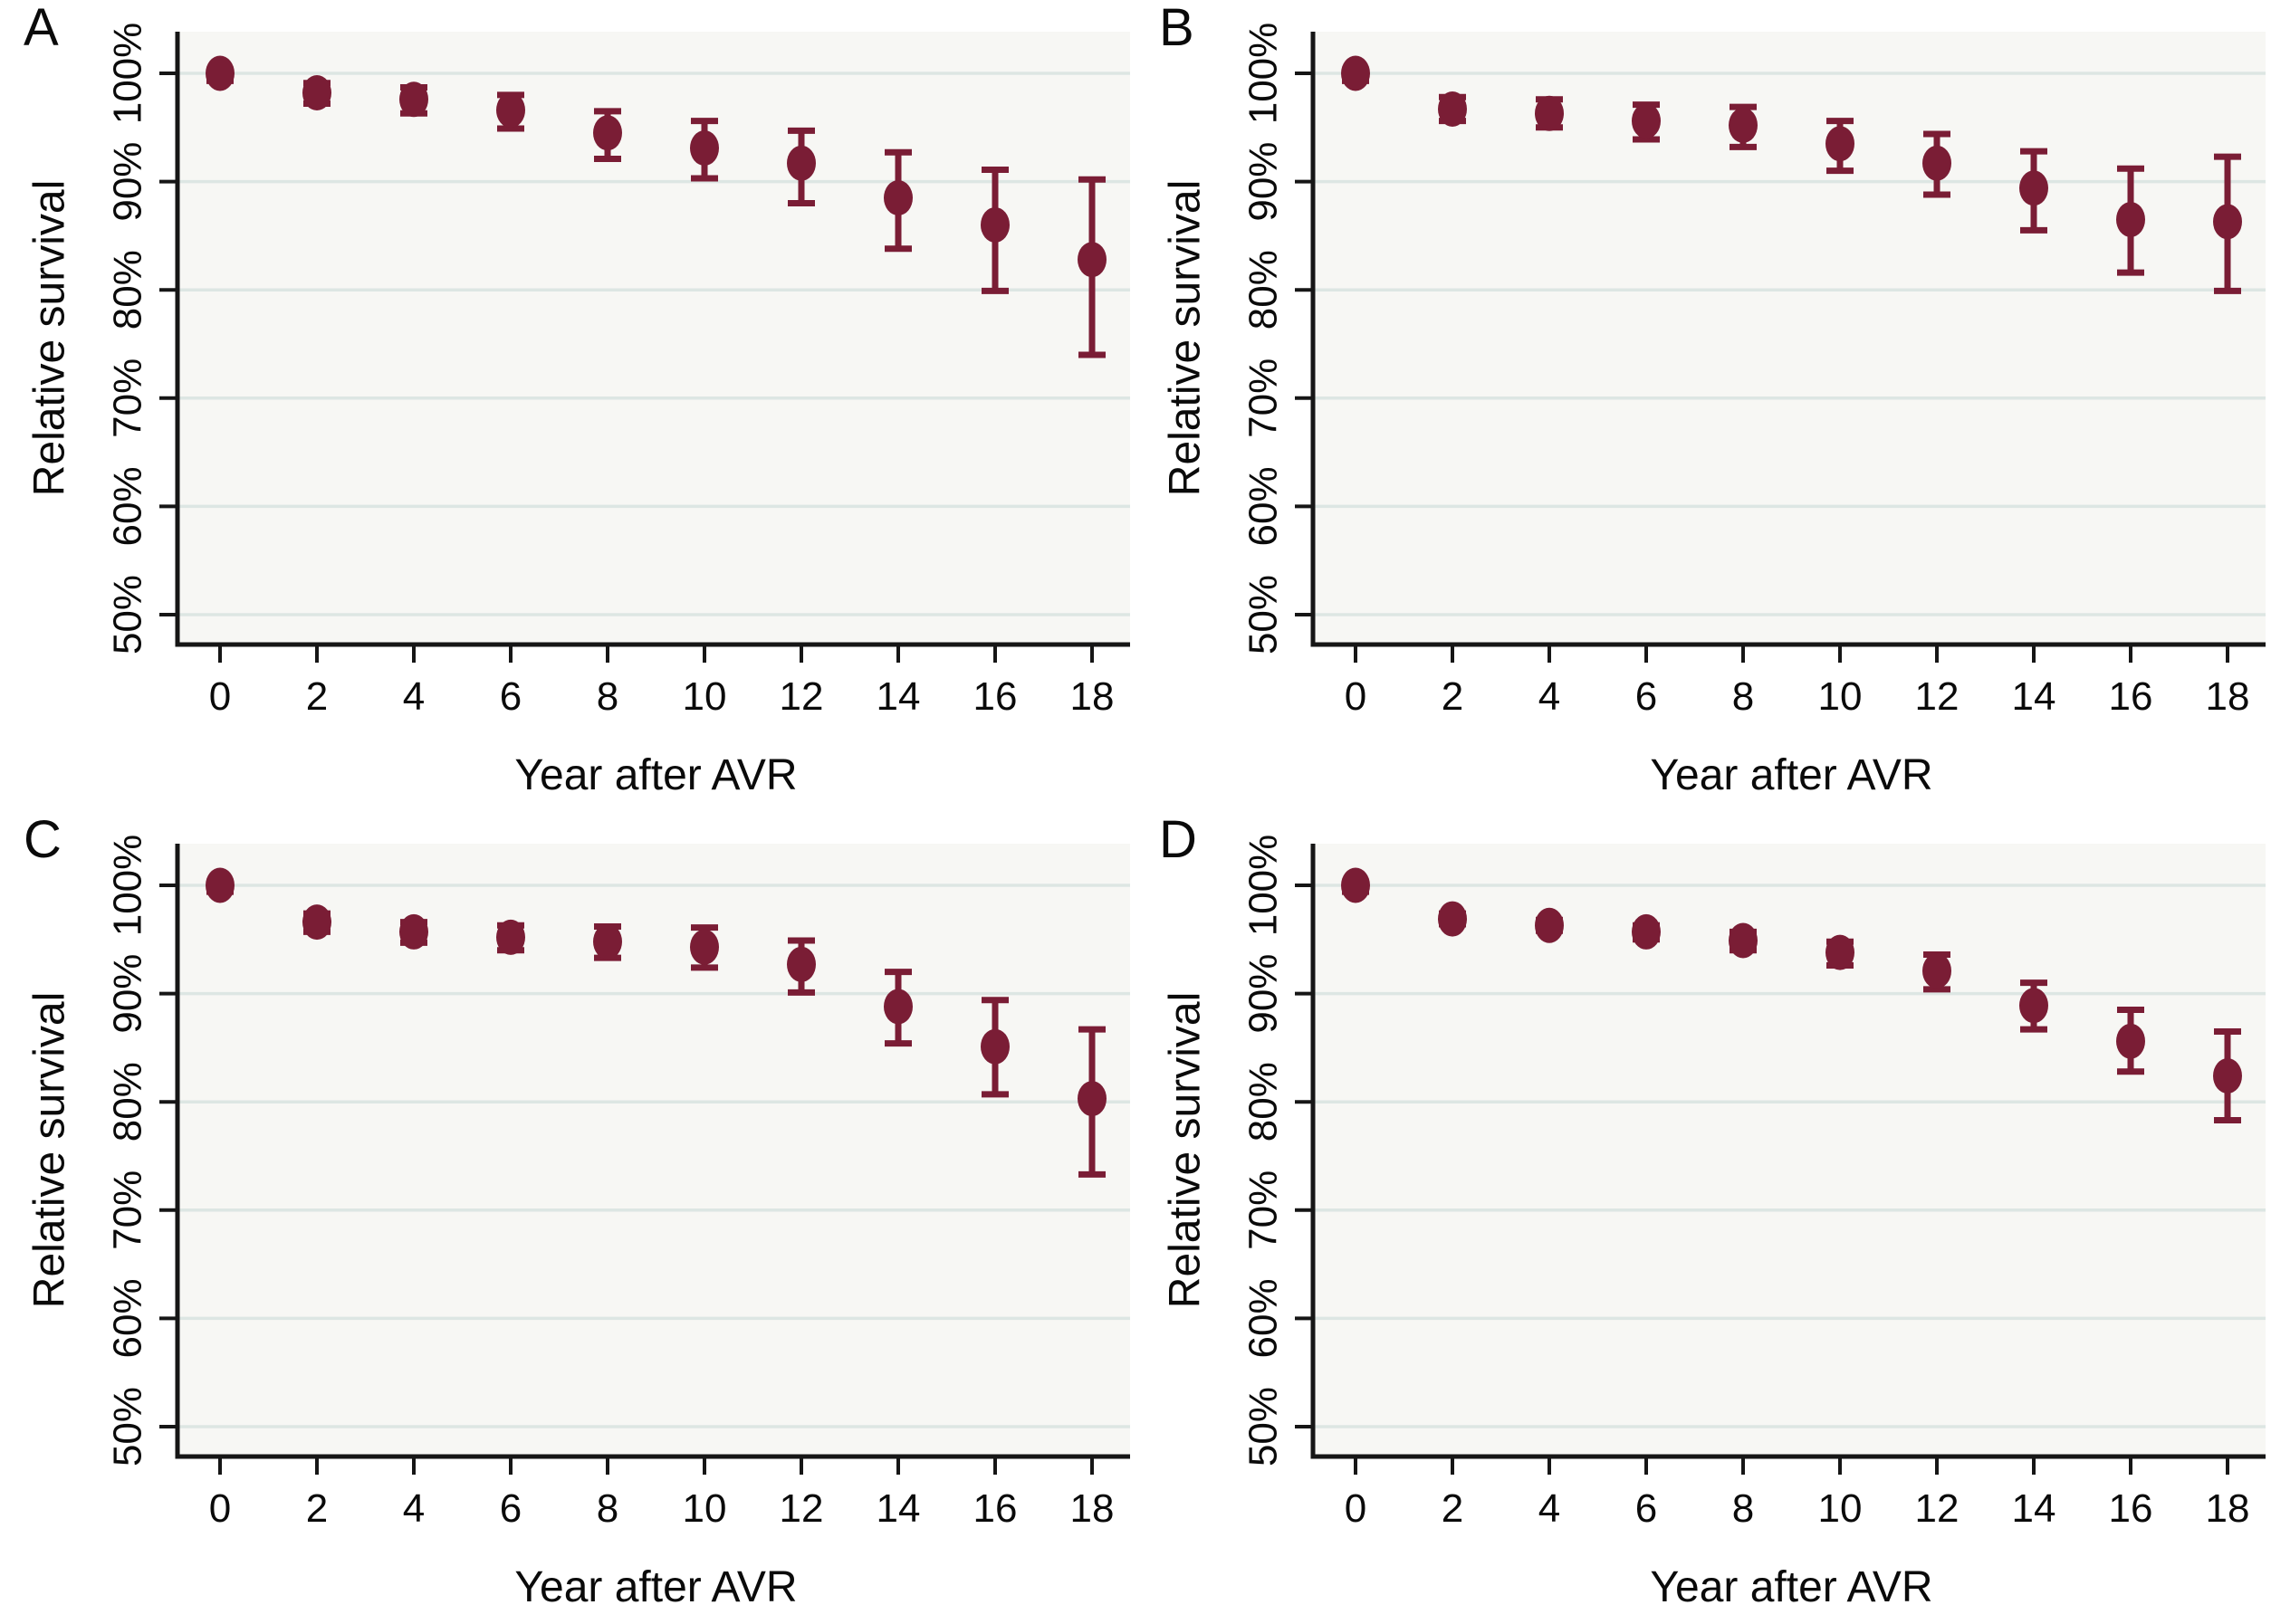 This screenshot has height=1624, width=2271. I want to click on panel-b-label: B, so click(1176, 28).